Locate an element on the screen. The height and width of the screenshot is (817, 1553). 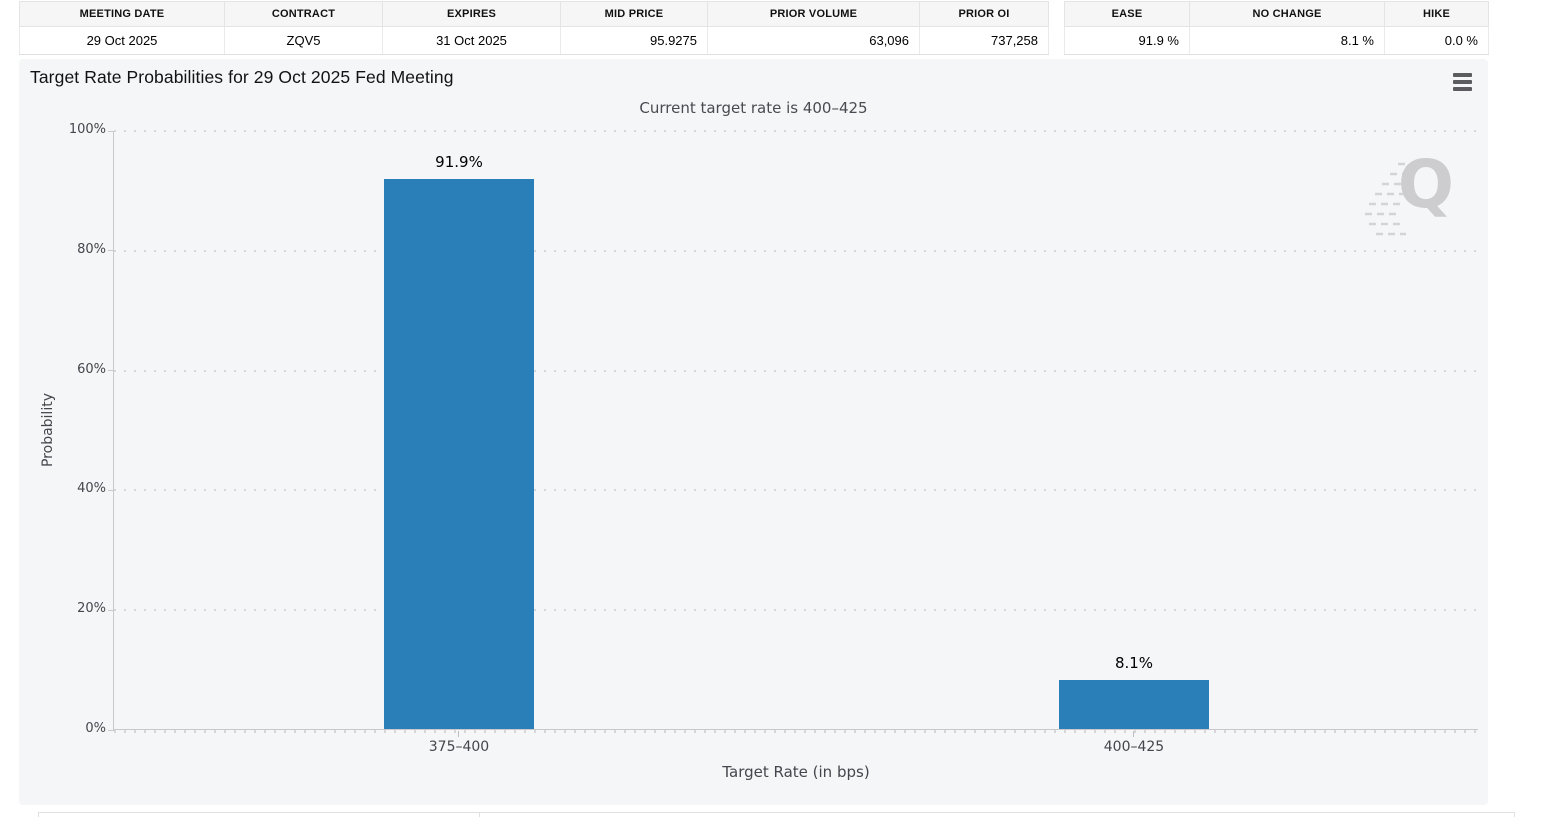
prior-oi-value: 737,258 is located at coordinates (984, 40).